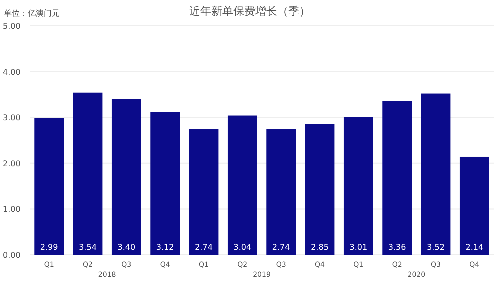 The image size is (500, 281). I want to click on y-tick-label: 4.00, so click(12, 72).